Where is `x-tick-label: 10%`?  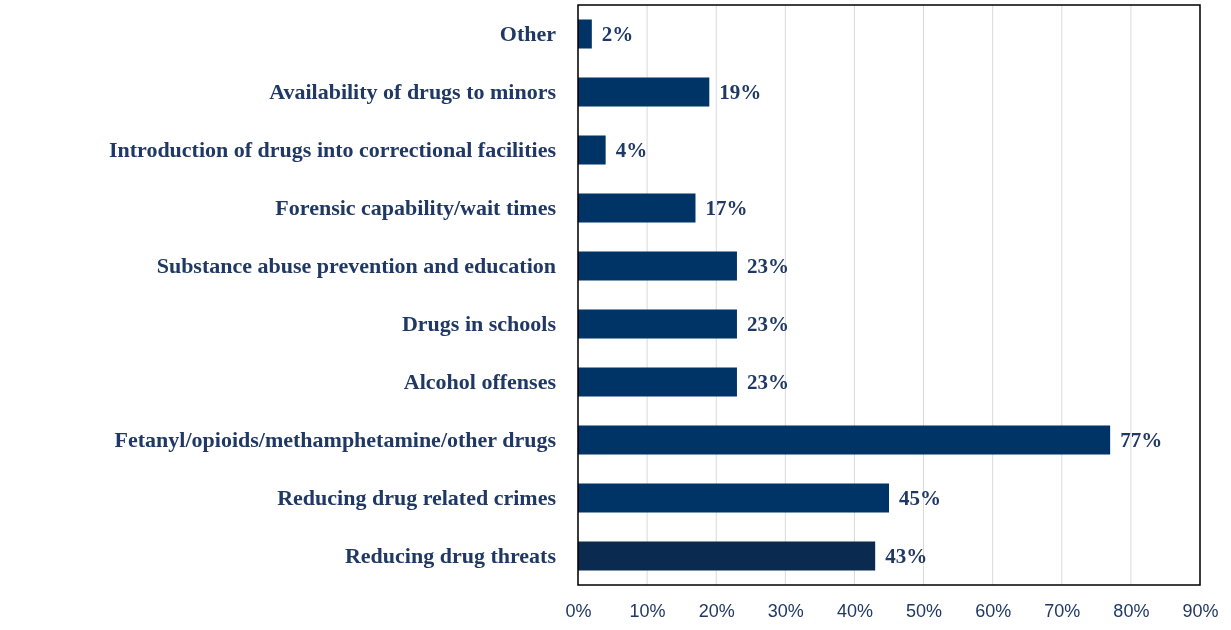 x-tick-label: 10% is located at coordinates (647, 610).